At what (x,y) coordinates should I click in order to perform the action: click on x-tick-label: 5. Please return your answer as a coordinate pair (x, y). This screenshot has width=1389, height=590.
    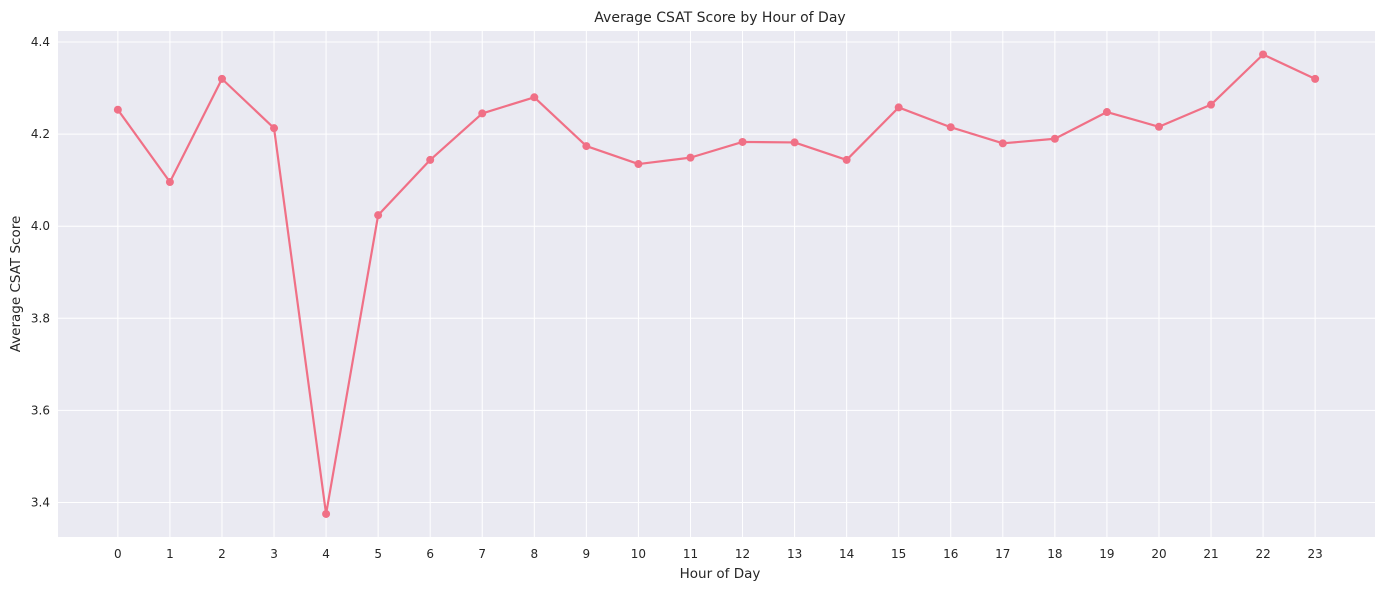
    Looking at the image, I should click on (378, 554).